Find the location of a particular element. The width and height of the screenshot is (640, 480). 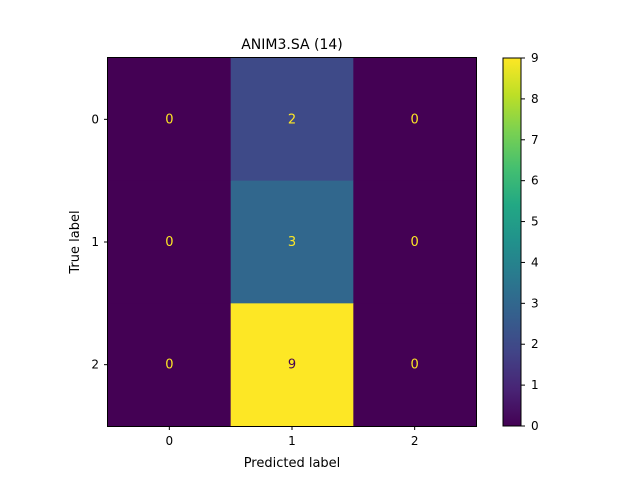

x-tick-label: 0 is located at coordinates (170, 441).